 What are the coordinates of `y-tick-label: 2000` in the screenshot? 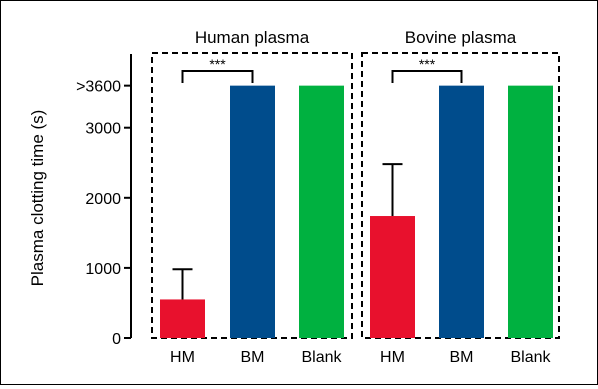 It's located at (103, 199).